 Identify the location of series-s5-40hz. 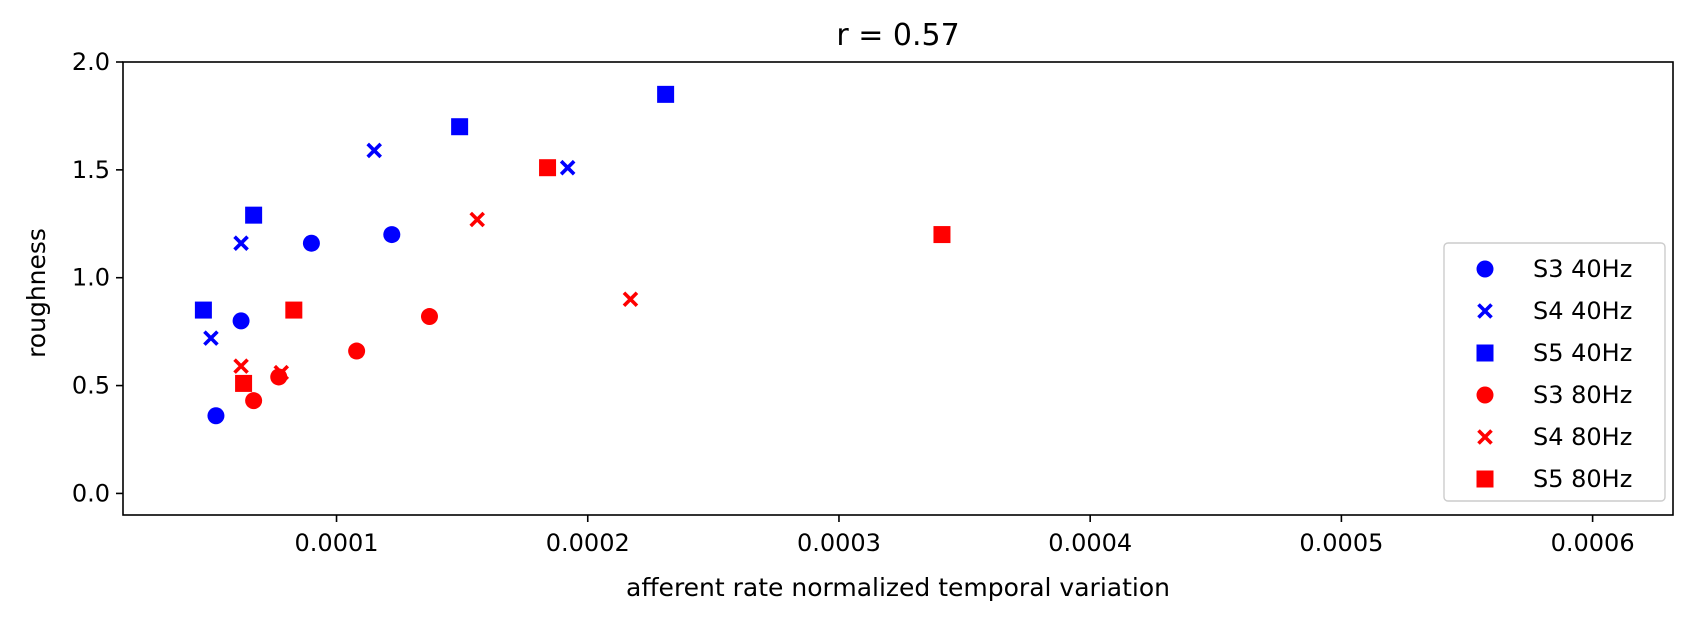
(434, 202).